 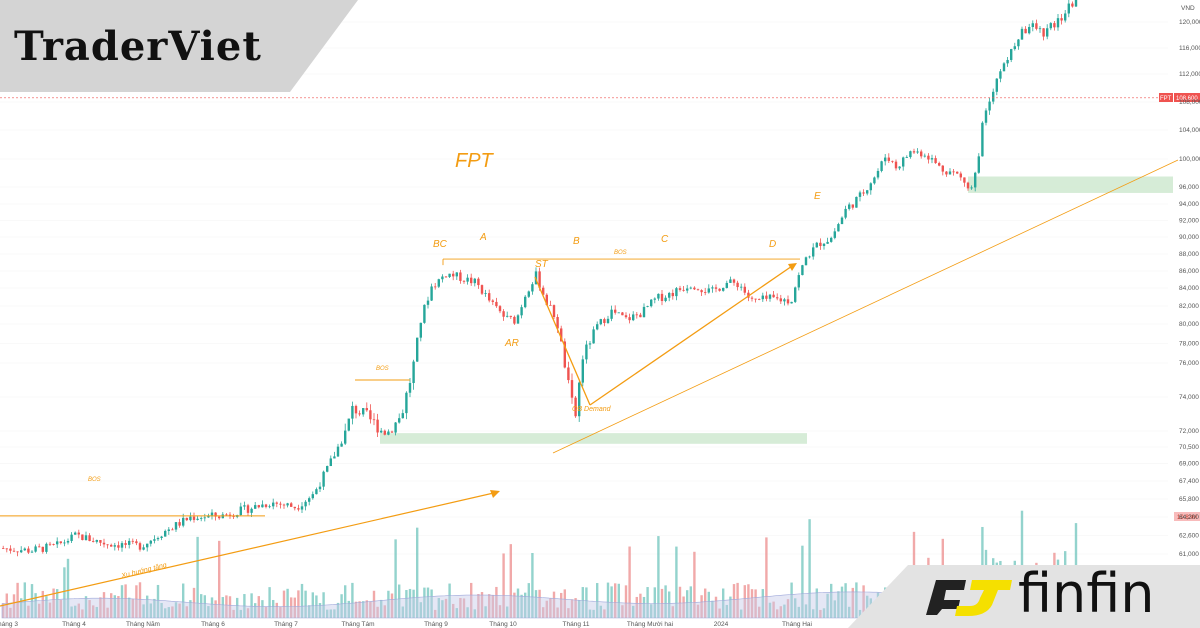 What do you see at coordinates (542, 264) in the screenshot?
I see `label-st: ST` at bounding box center [542, 264].